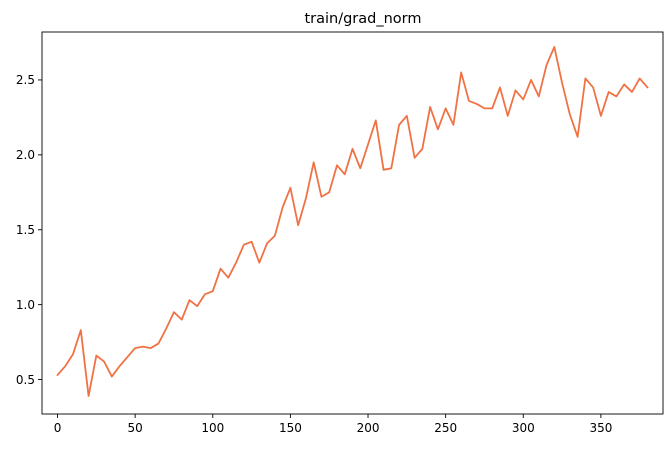 Image resolution: width=671 pixels, height=451 pixels. Describe the element at coordinates (445, 428) in the screenshot. I see `x-tick-label: 250` at that location.